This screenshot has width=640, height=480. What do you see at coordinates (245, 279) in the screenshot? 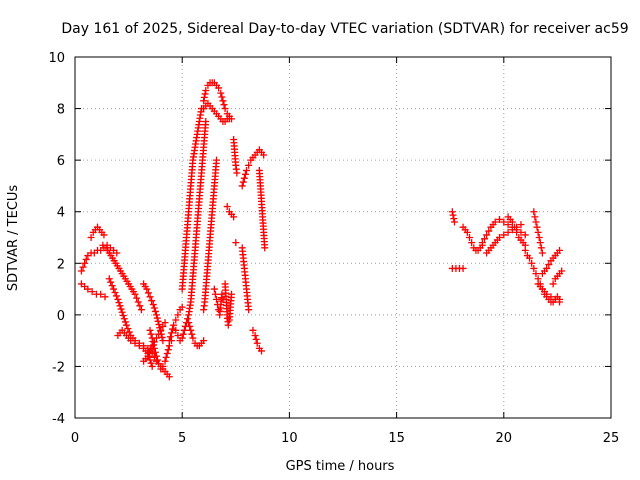
I see `series-arc23` at bounding box center [245, 279].